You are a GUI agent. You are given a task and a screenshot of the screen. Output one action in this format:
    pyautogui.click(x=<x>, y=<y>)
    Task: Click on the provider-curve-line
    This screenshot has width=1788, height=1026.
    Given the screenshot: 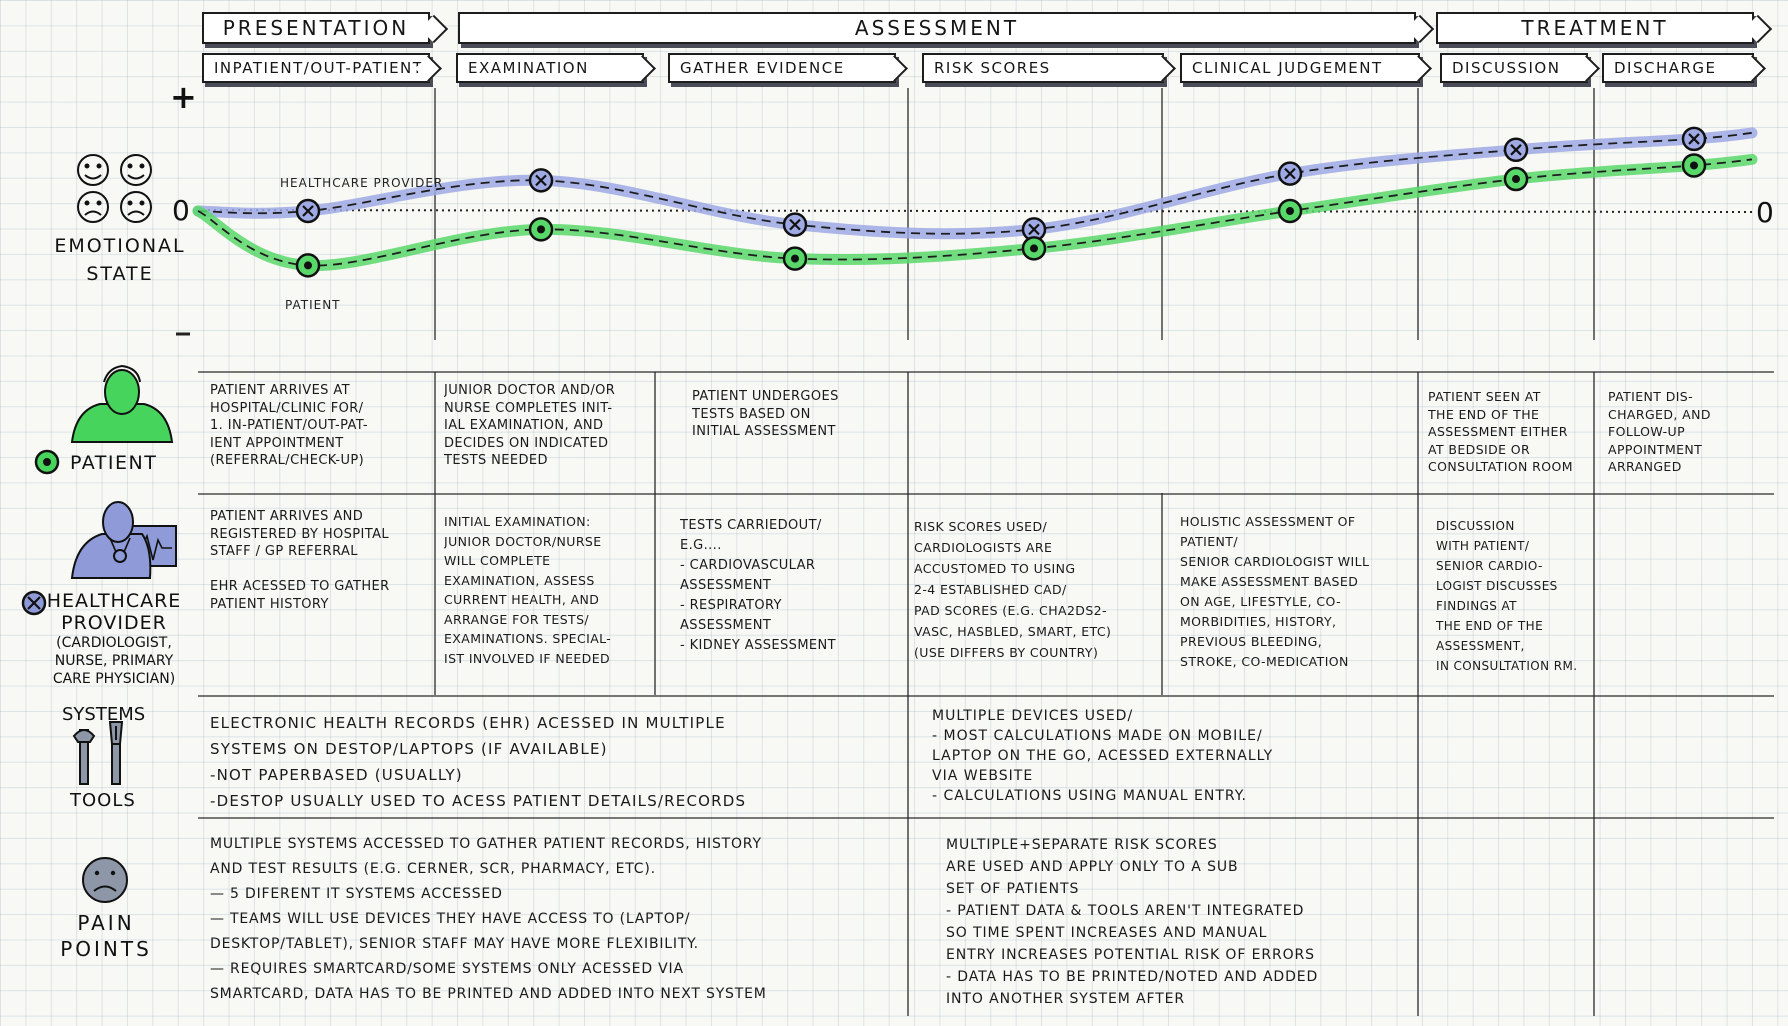 What is the action you would take?
    pyautogui.click(x=975, y=183)
    